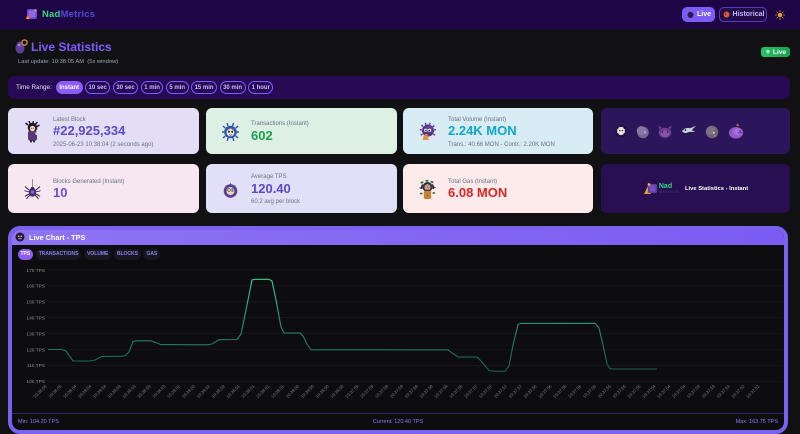 Image resolution: width=800 pixels, height=434 pixels. I want to click on svg-text: 140 TPS, so click(35, 319).